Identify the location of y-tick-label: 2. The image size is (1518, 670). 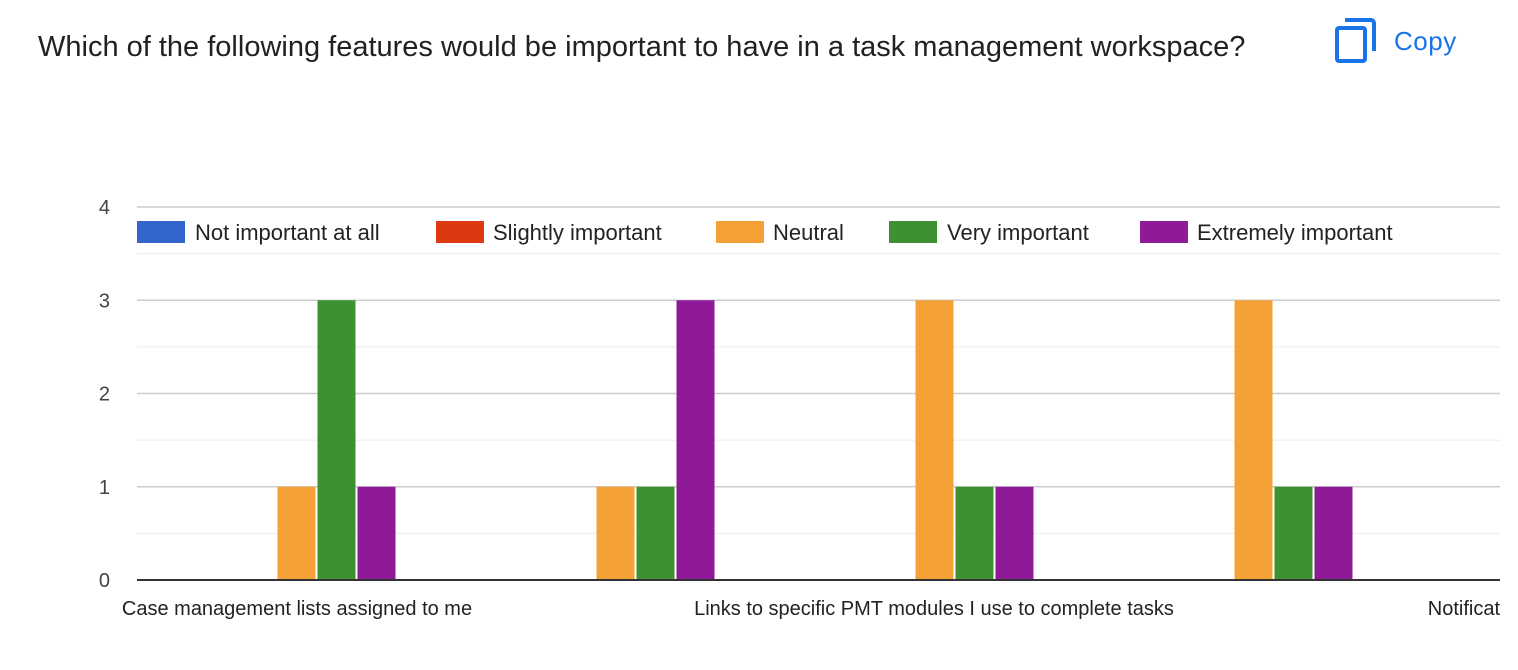
(104, 395).